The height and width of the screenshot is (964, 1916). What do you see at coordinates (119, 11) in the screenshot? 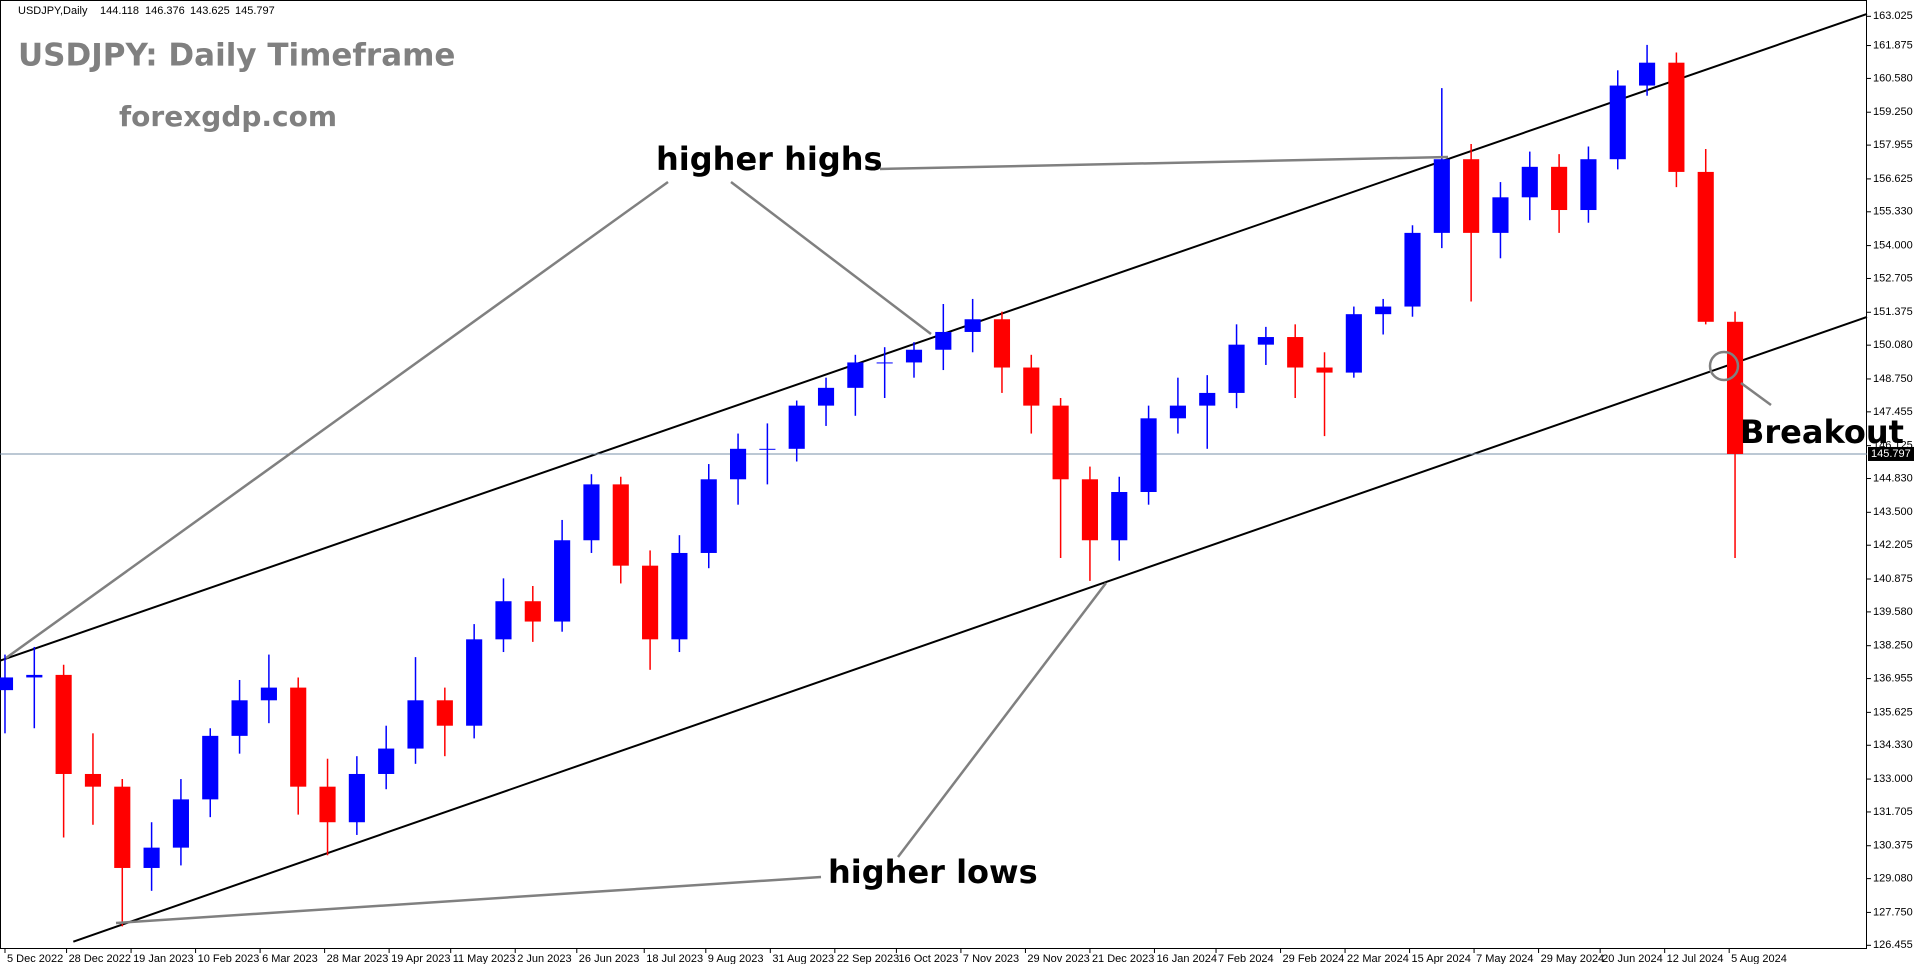
I see `header-value: 144.118` at bounding box center [119, 11].